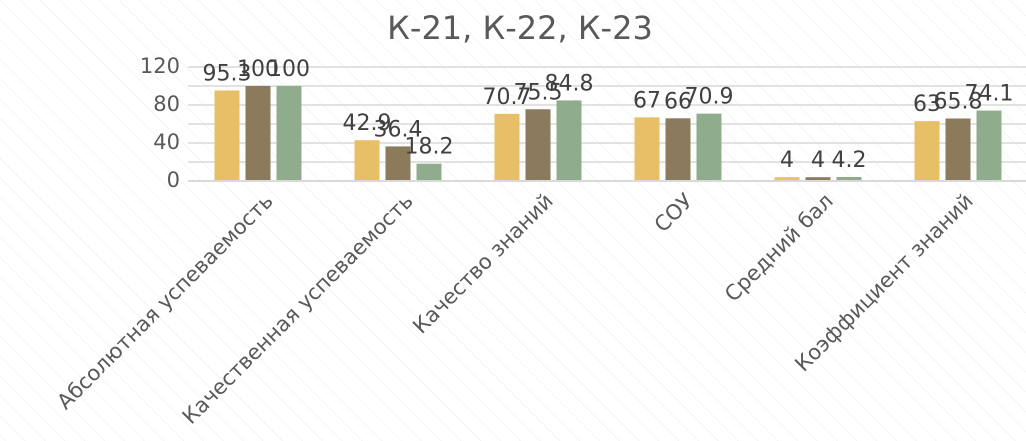 The height and width of the screenshot is (441, 1026). Describe the element at coordinates (166, 104) in the screenshot. I see `y-tick-label: 80` at that location.